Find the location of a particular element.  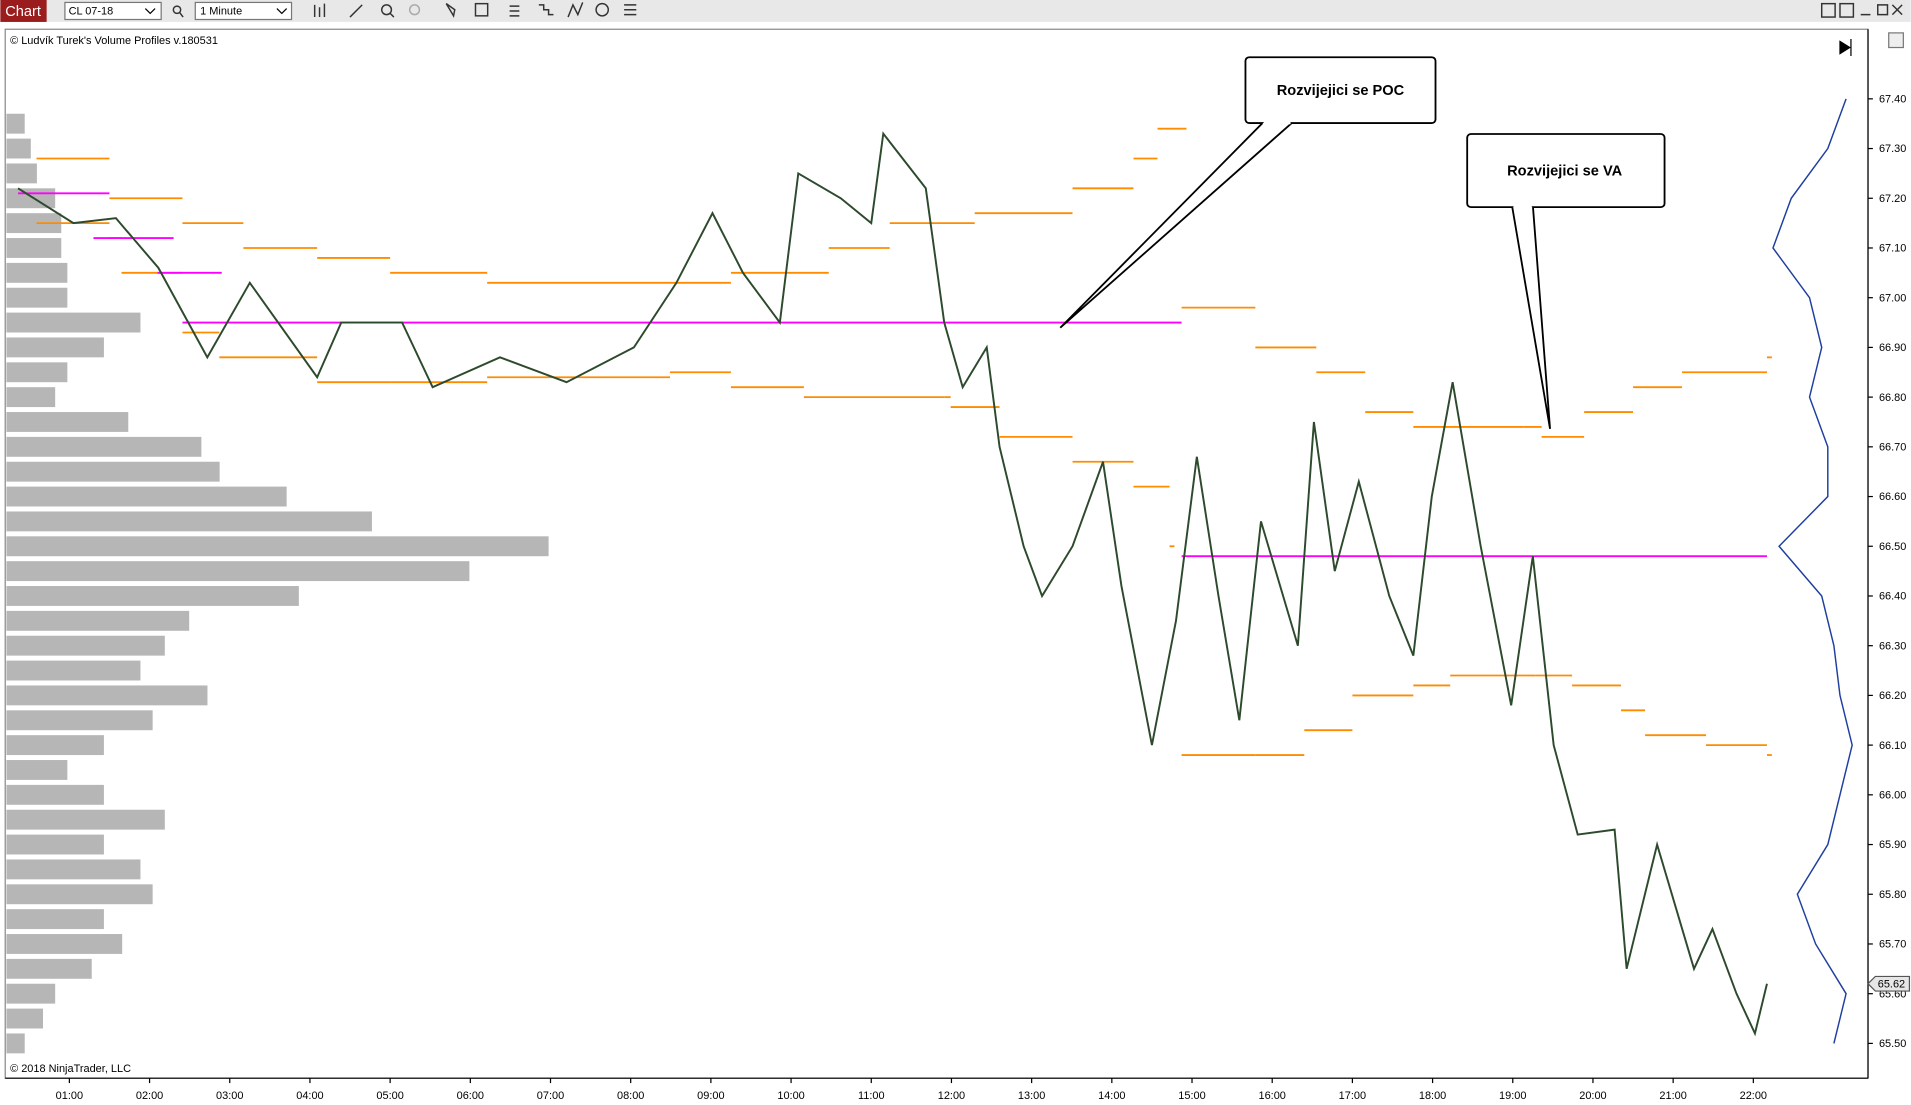

annotation: Rozvijejici se POC is located at coordinates (1341, 91).